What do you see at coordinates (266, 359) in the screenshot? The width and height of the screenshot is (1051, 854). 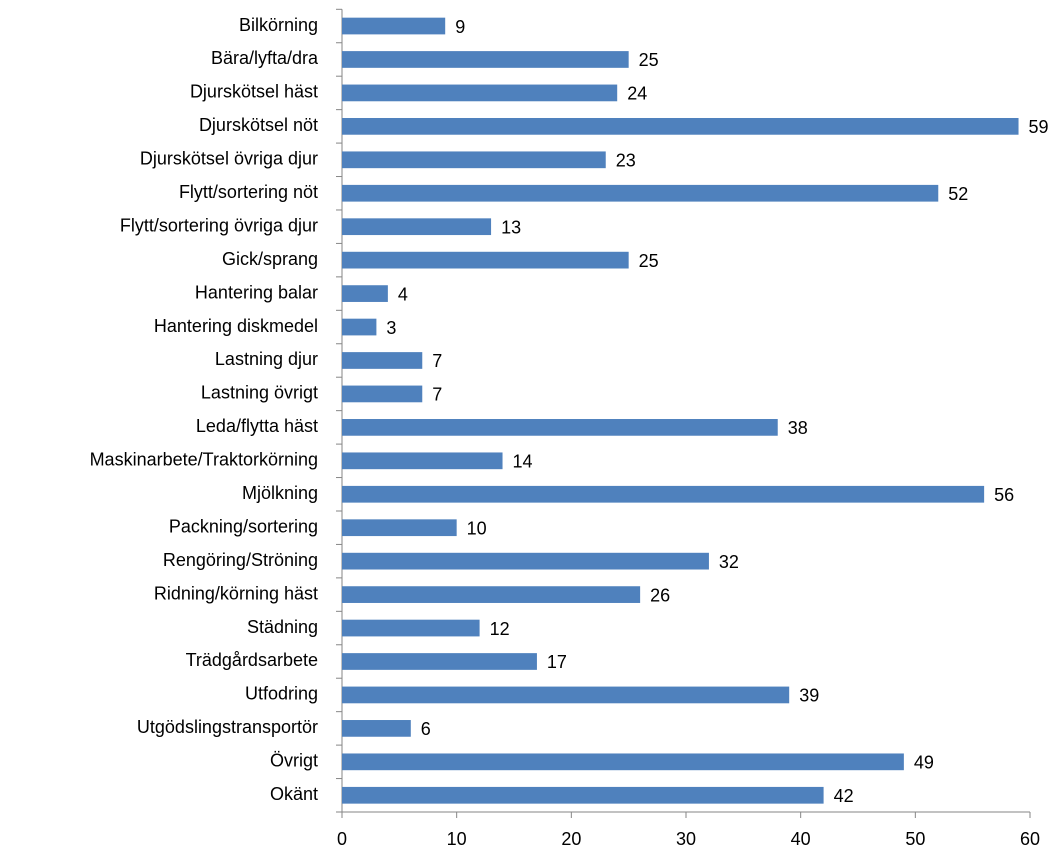 I see `y-tick-label: Lastning djur` at bounding box center [266, 359].